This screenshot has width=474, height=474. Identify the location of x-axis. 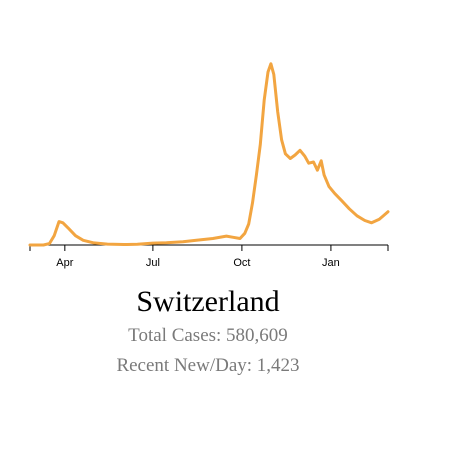
(209, 247).